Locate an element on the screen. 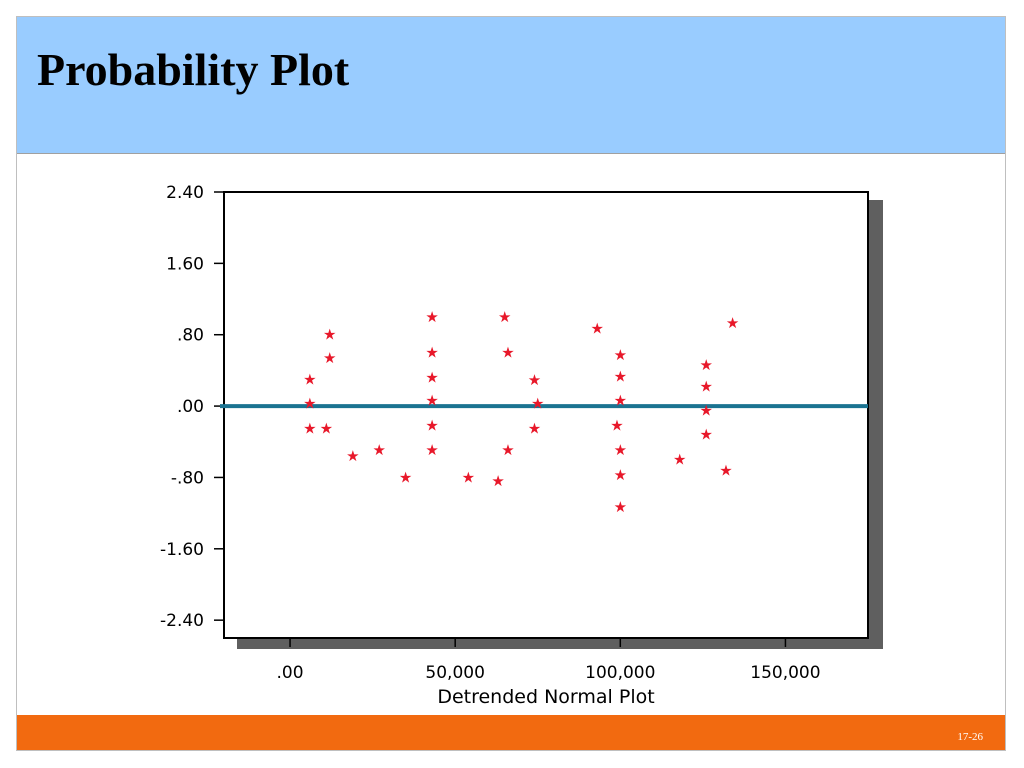 This screenshot has width=1024, height=768. y-axis: 2.40 1.60 .80 .00 -.80 -1.60 -2.40 is located at coordinates (192, 407).